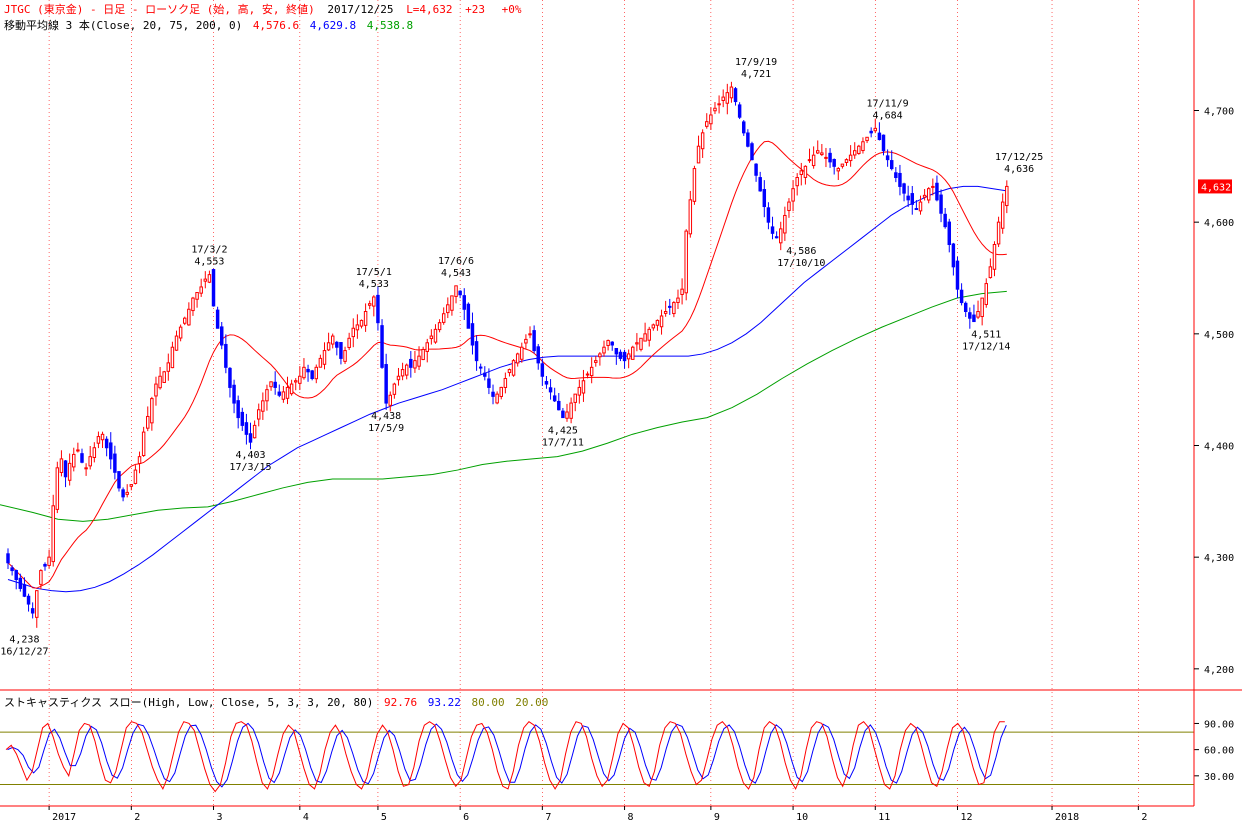 This screenshot has height=828, width=1242. I want to click on extreme-label-line1: 4,425, so click(563, 431).